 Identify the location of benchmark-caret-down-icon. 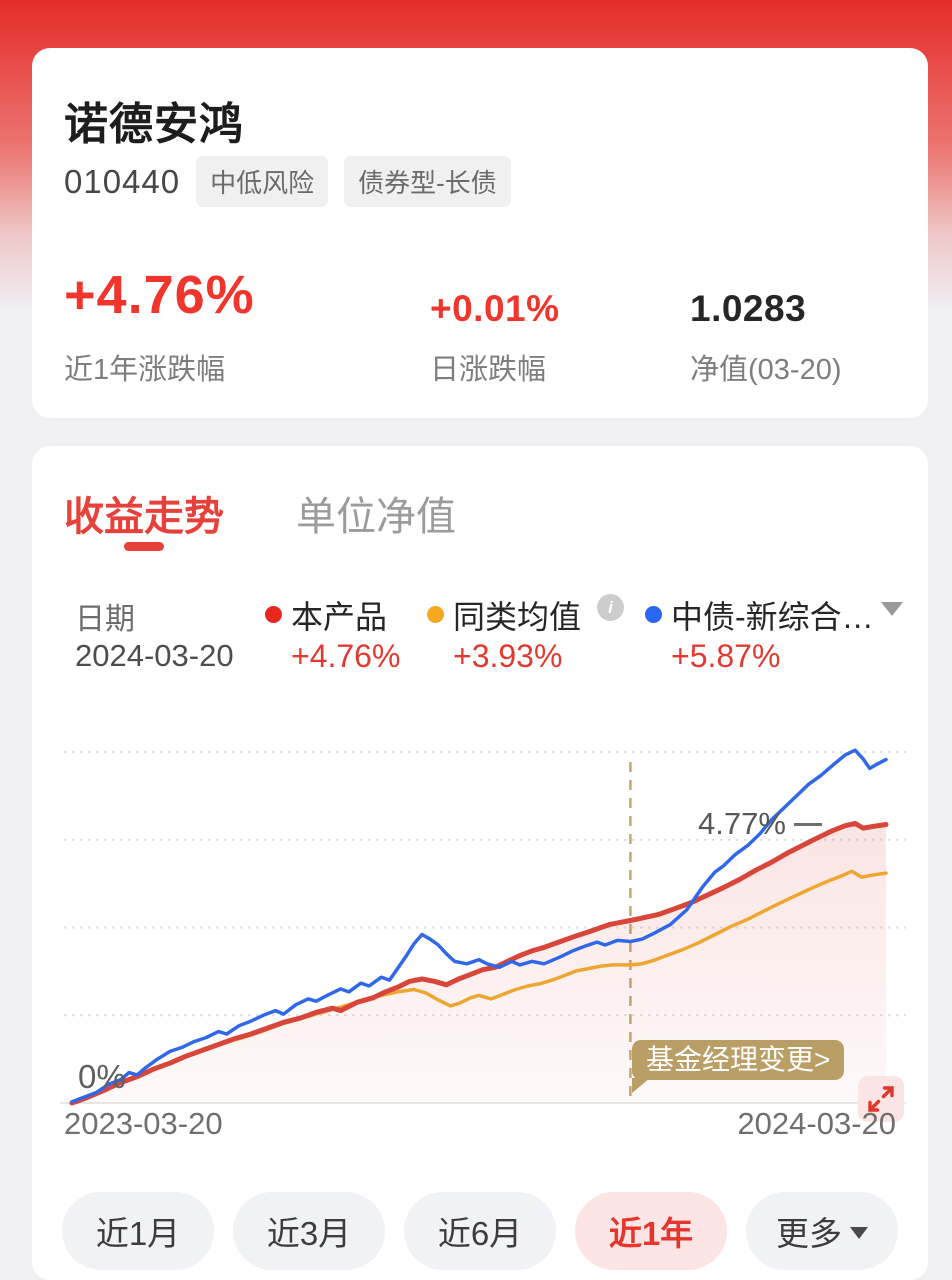
(892, 609).